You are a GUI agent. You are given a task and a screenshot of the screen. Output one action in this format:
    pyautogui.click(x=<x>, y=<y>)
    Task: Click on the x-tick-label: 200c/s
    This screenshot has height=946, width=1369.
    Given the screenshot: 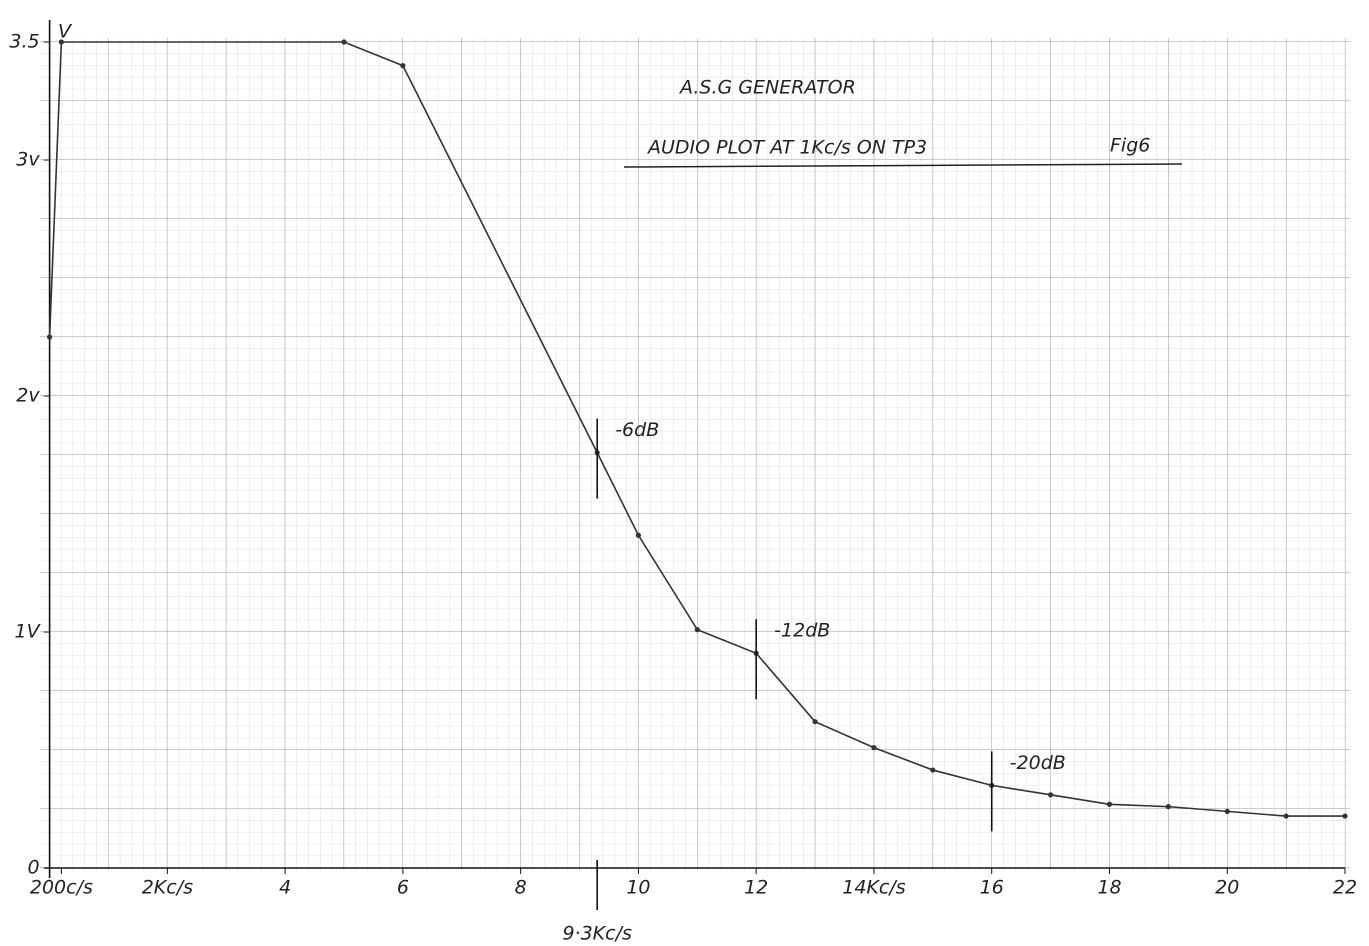 What is the action you would take?
    pyautogui.click(x=61, y=888)
    